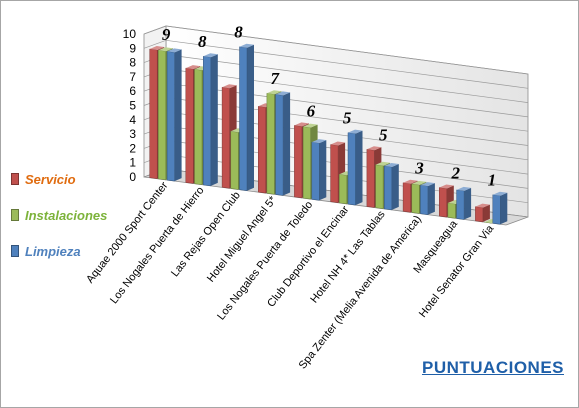 This screenshot has height=408, width=579. I want to click on legend-item-servicio: Servicio, so click(43, 179).